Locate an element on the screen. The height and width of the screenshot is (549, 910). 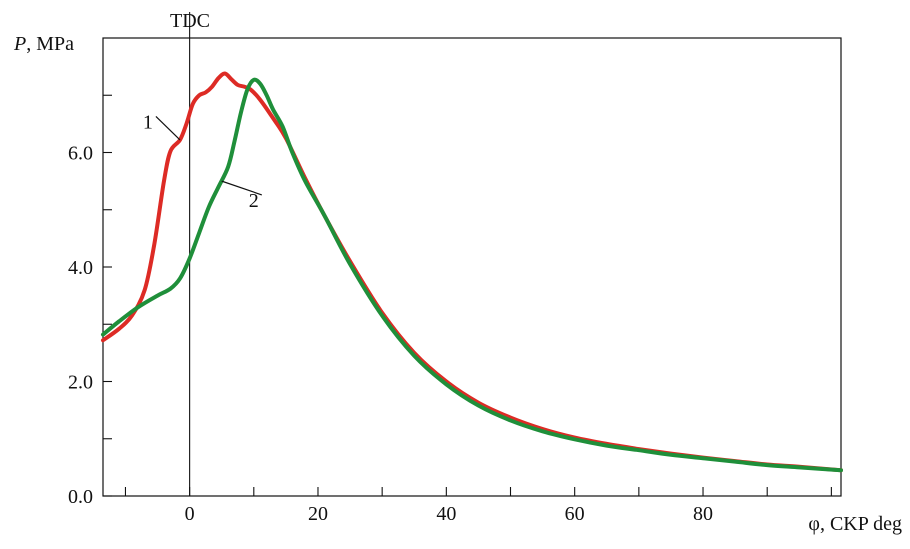
series-1-leader is located at coordinates (168, 128).